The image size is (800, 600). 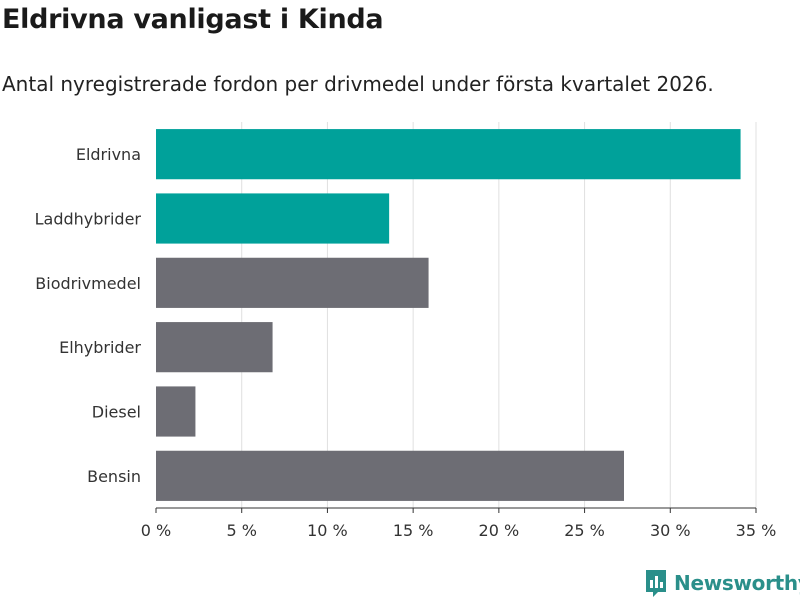 I want to click on category-label: Eldrivna, so click(x=108, y=154).